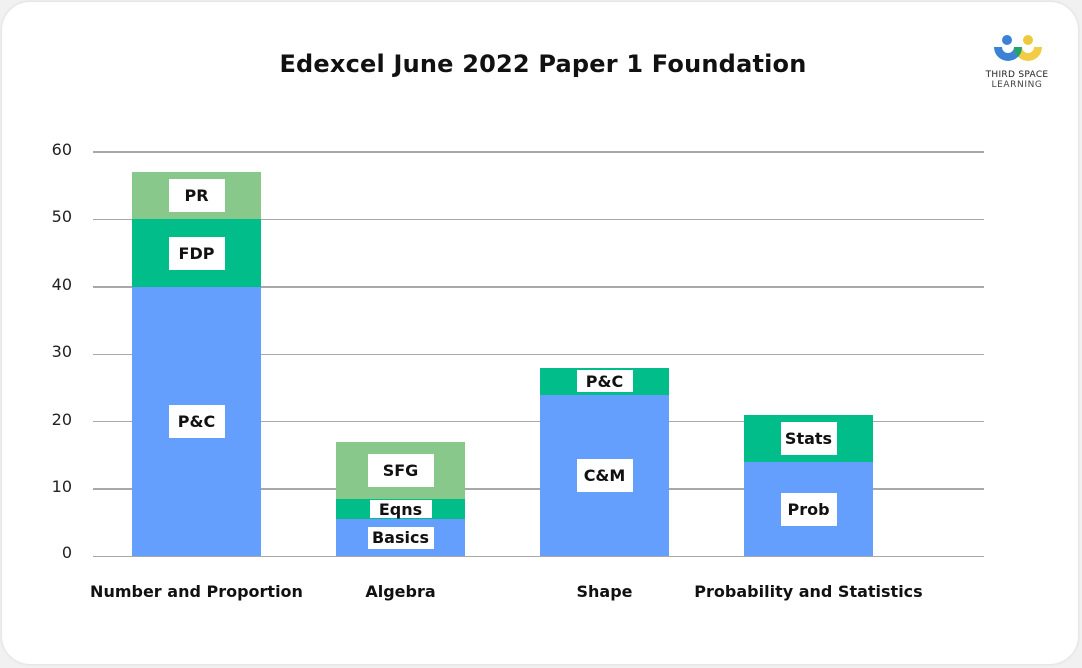 The image size is (1082, 668). What do you see at coordinates (400, 537) in the screenshot?
I see `segment-label: Basics` at bounding box center [400, 537].